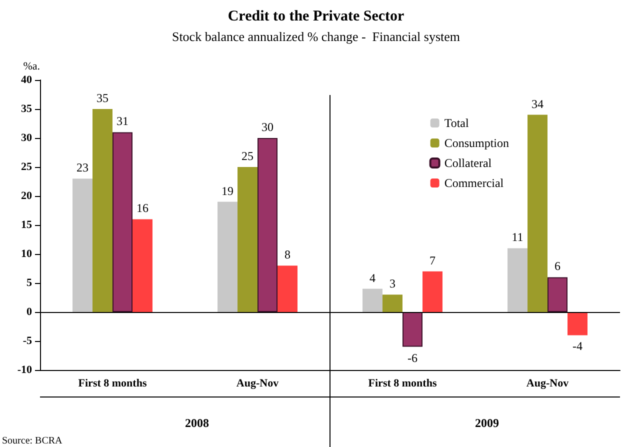 The width and height of the screenshot is (632, 447). I want to click on data-label: 4, so click(373, 277).